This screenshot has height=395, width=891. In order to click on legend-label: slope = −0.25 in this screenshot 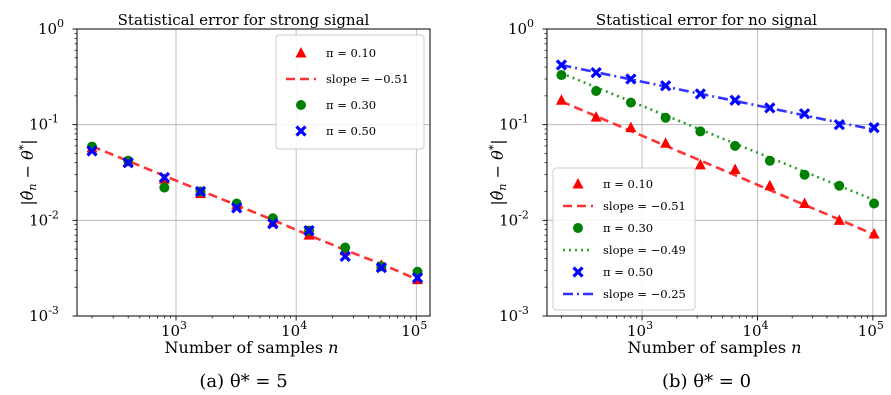, I will do `click(644, 294)`.